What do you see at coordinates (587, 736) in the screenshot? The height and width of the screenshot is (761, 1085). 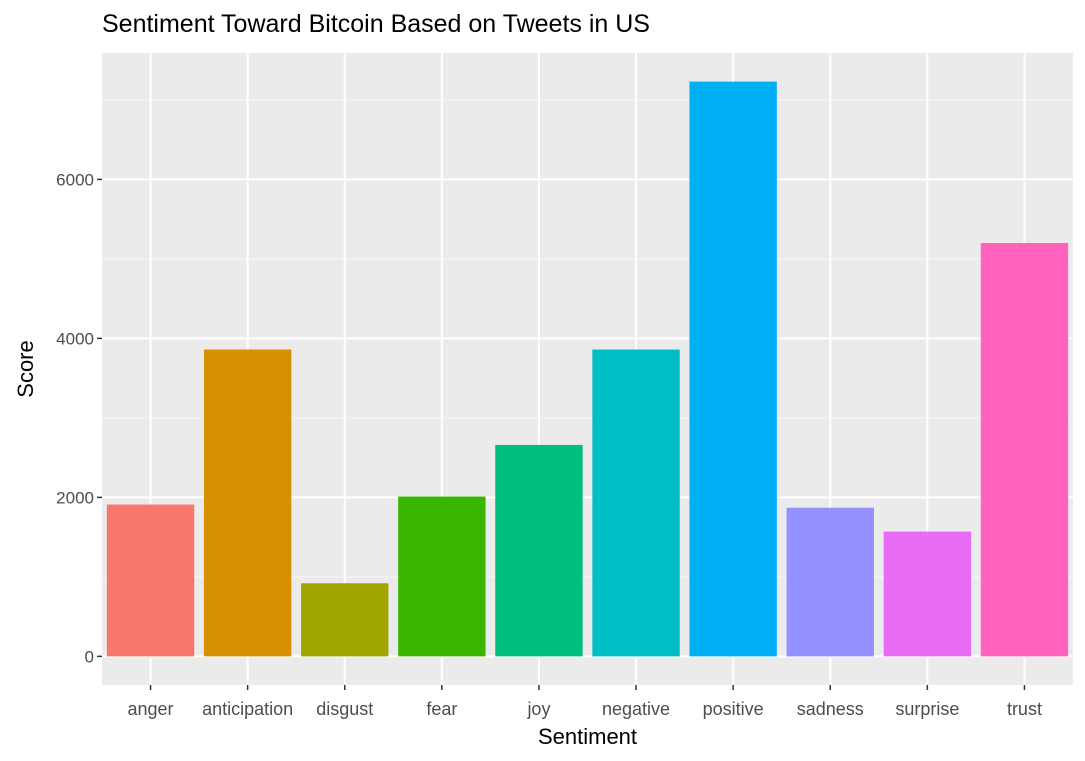 I see `x-axis-label: Sentiment` at bounding box center [587, 736].